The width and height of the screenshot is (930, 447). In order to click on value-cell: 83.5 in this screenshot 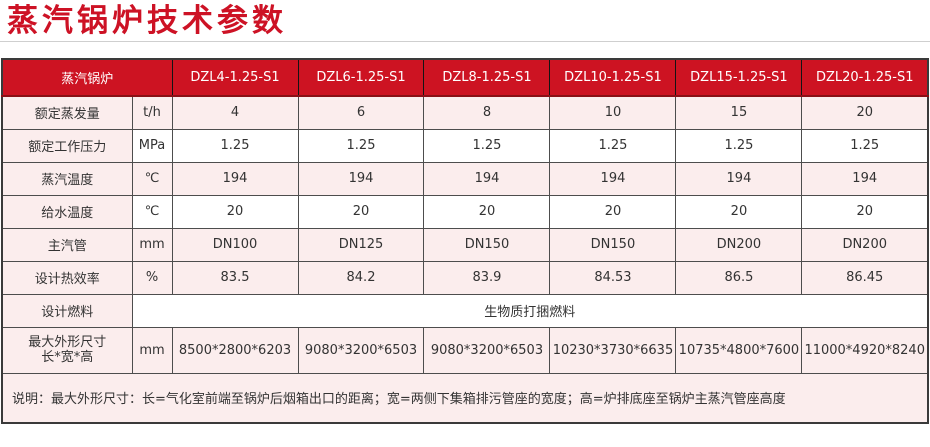, I will do `click(235, 277)`.